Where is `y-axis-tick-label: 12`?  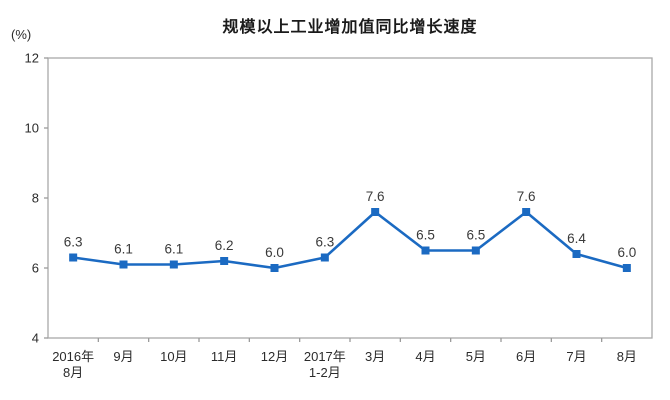
y-axis-tick-label: 12 is located at coordinates (32, 58).